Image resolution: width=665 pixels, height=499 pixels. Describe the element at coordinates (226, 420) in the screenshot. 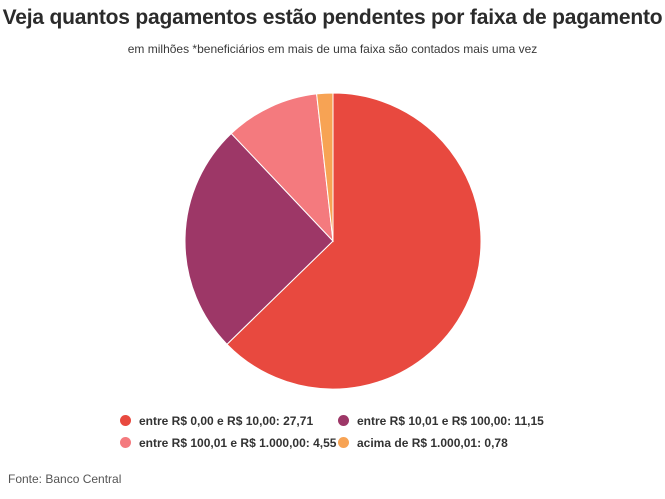

I see `legend-label-0: entre R$ 0,00 e R$ 10,00: 27,71` at that location.